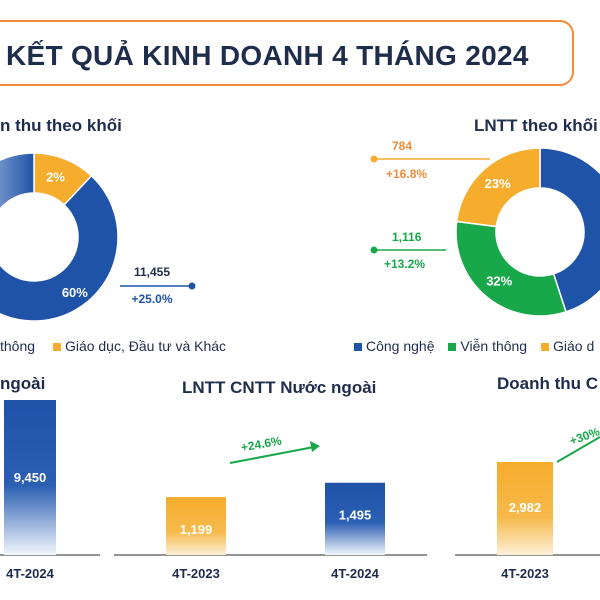 This screenshot has height=600, width=600. Describe the element at coordinates (61, 125) in the screenshot. I see `revenue-by-block-title: n thu theo khối` at that location.